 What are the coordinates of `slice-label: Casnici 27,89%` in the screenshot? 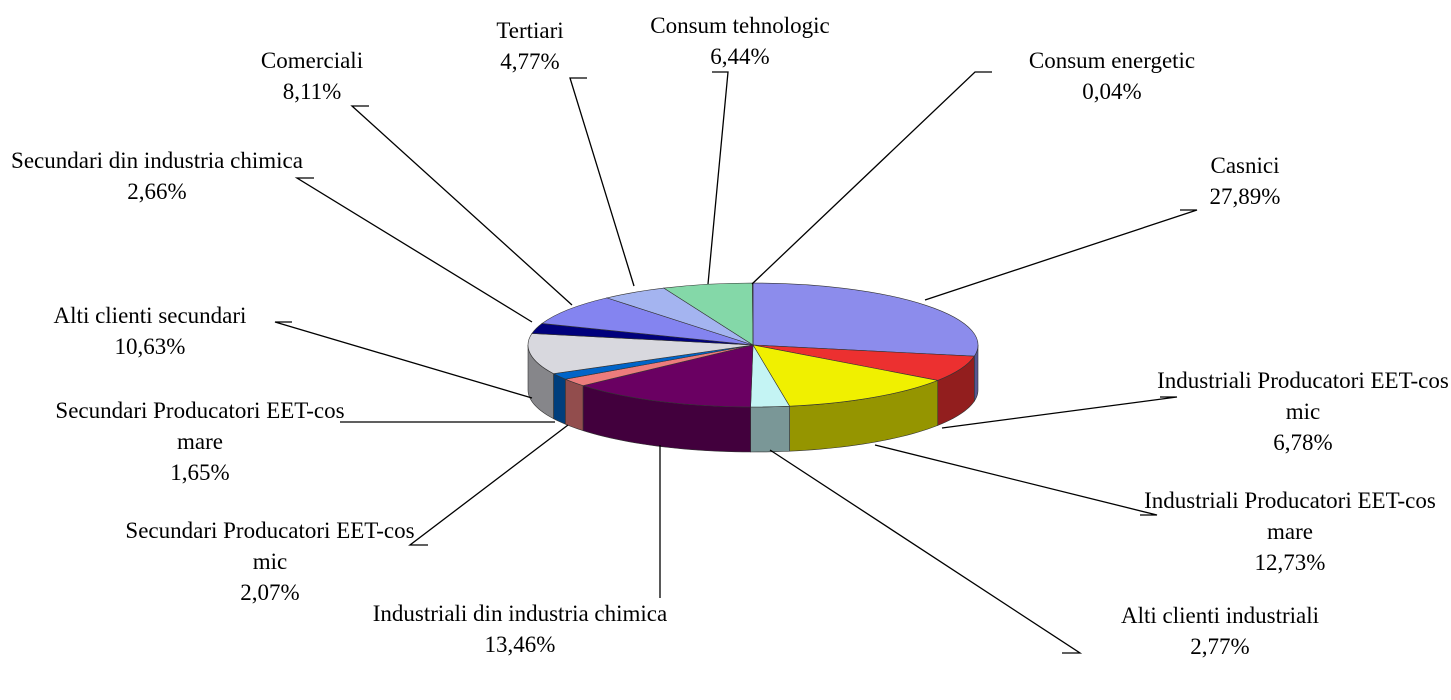 It's located at (1245, 181).